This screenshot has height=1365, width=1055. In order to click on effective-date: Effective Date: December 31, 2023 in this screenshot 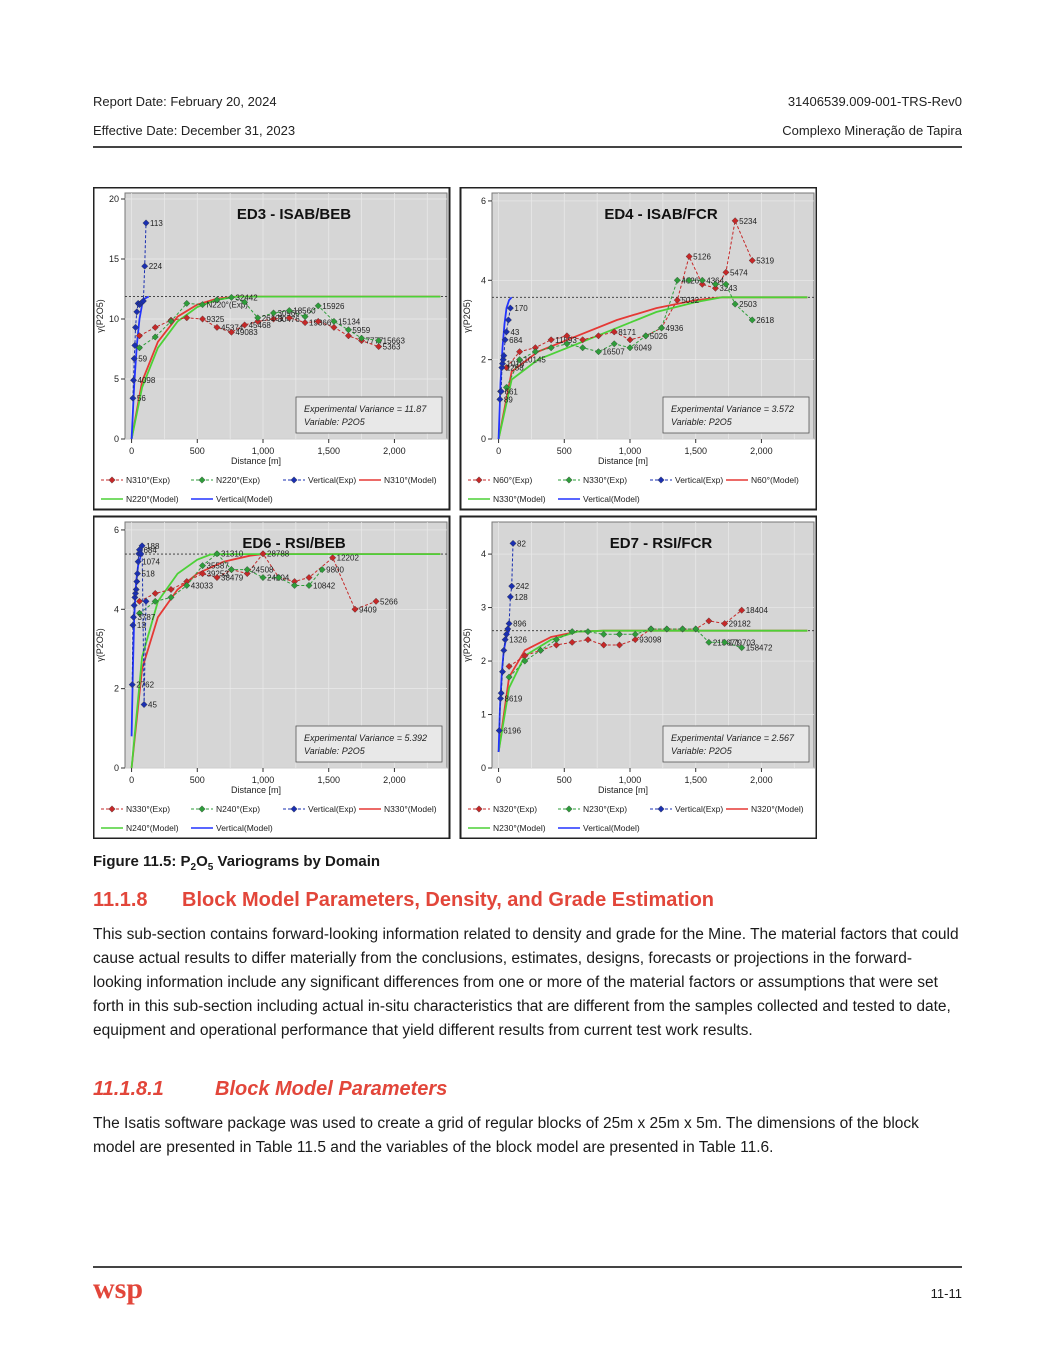, I will do `click(194, 130)`.